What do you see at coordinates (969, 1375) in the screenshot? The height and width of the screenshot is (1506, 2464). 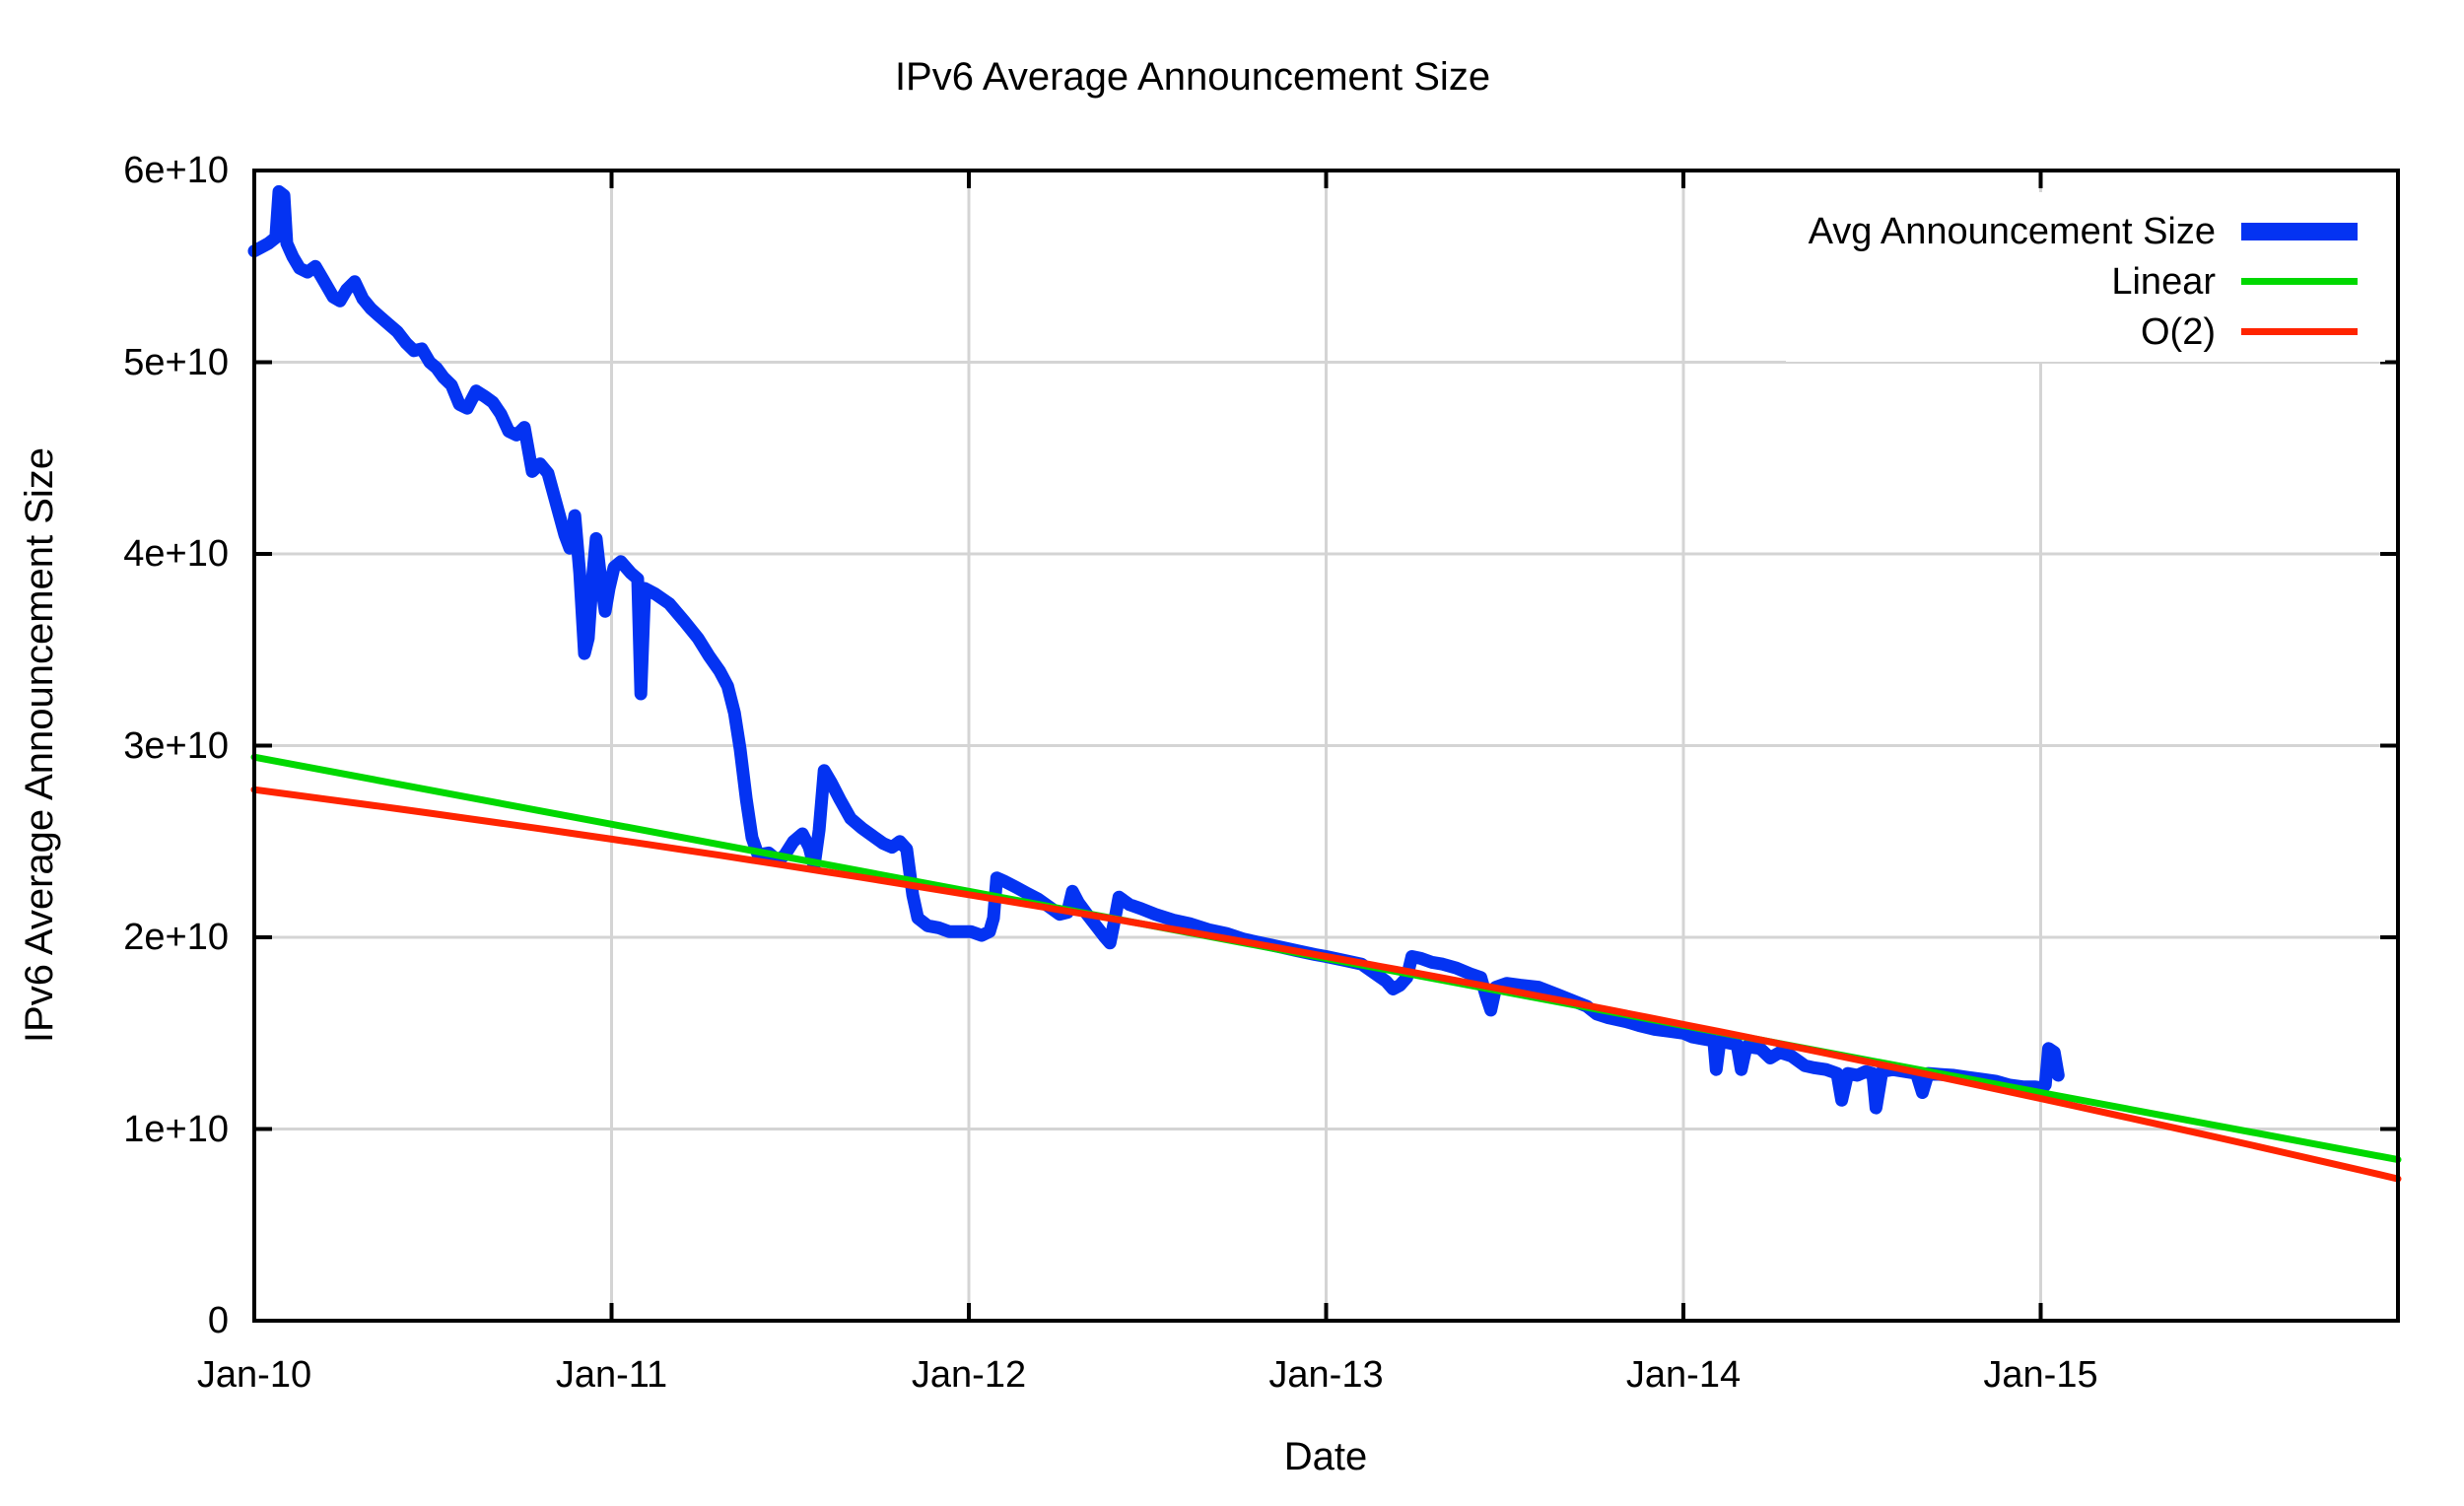 I see `x-tick-label: Jan-12` at bounding box center [969, 1375].